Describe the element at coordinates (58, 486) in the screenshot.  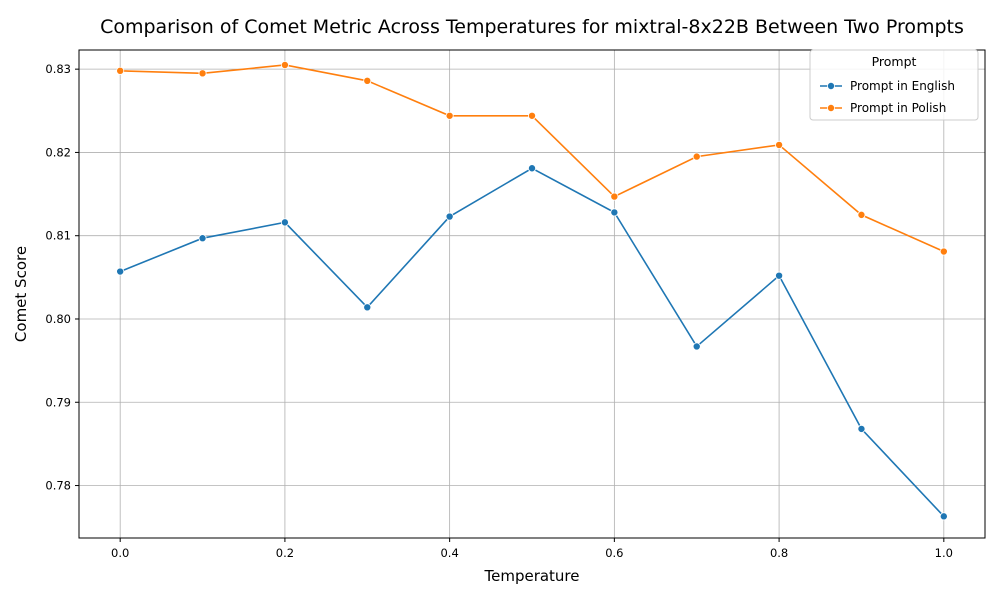
I see `y-tick-label: 0.78` at that location.